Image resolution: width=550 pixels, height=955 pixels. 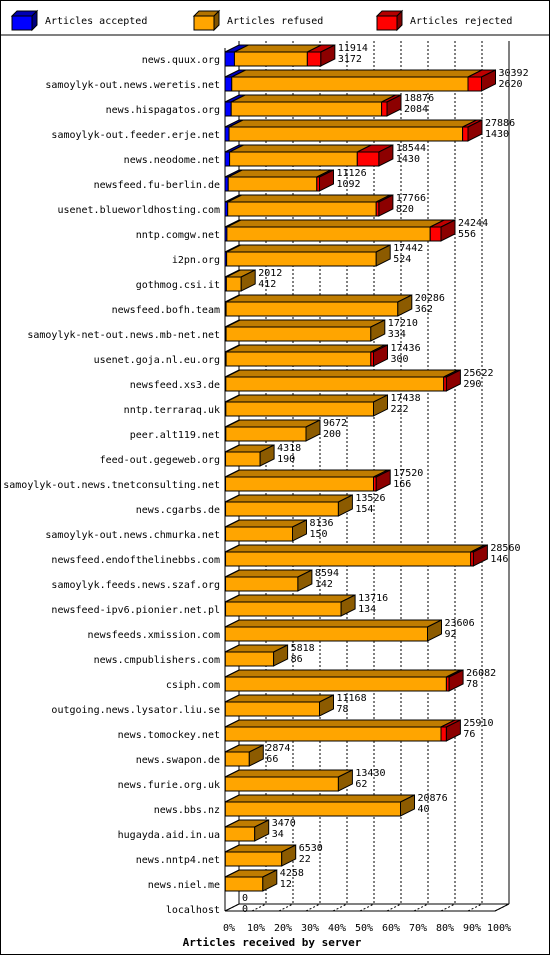 What do you see at coordinates (400, 409) in the screenshot?
I see `value-label-accepted: 222` at bounding box center [400, 409].